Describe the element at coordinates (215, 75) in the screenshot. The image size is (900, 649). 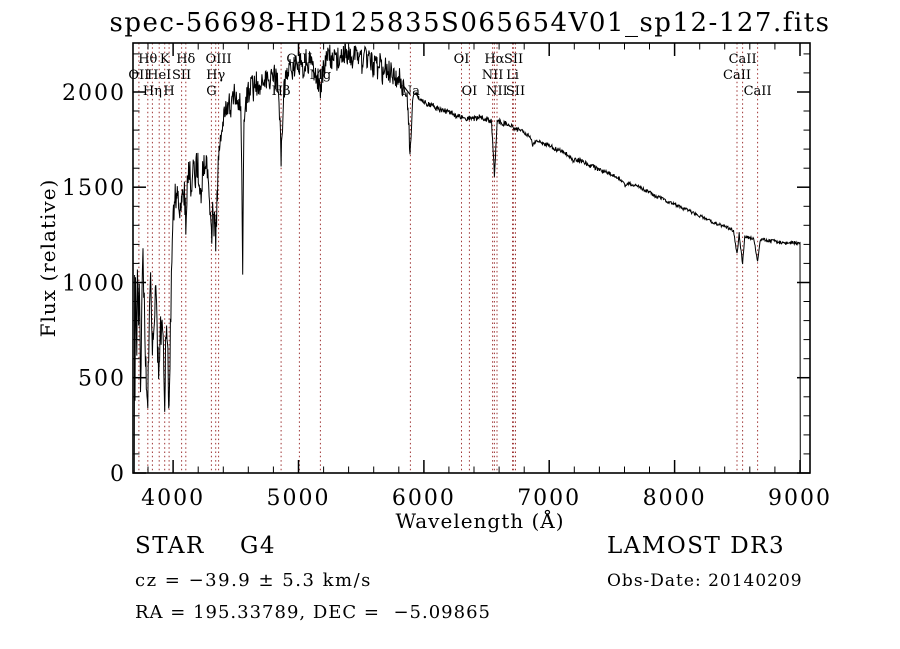
I see `spectral-line-label: Hγ` at that location.